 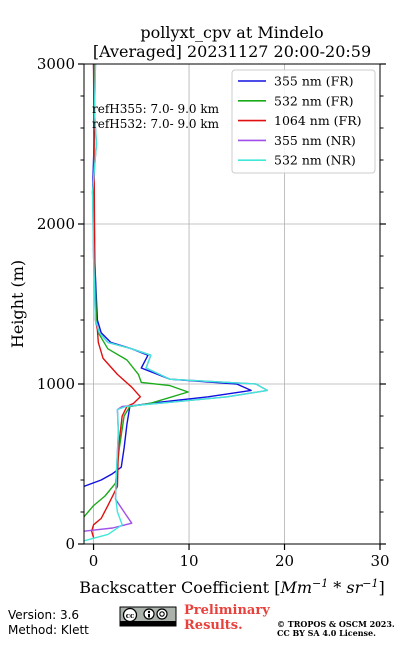 I want to click on x-tick-label: 20, so click(x=284, y=561).